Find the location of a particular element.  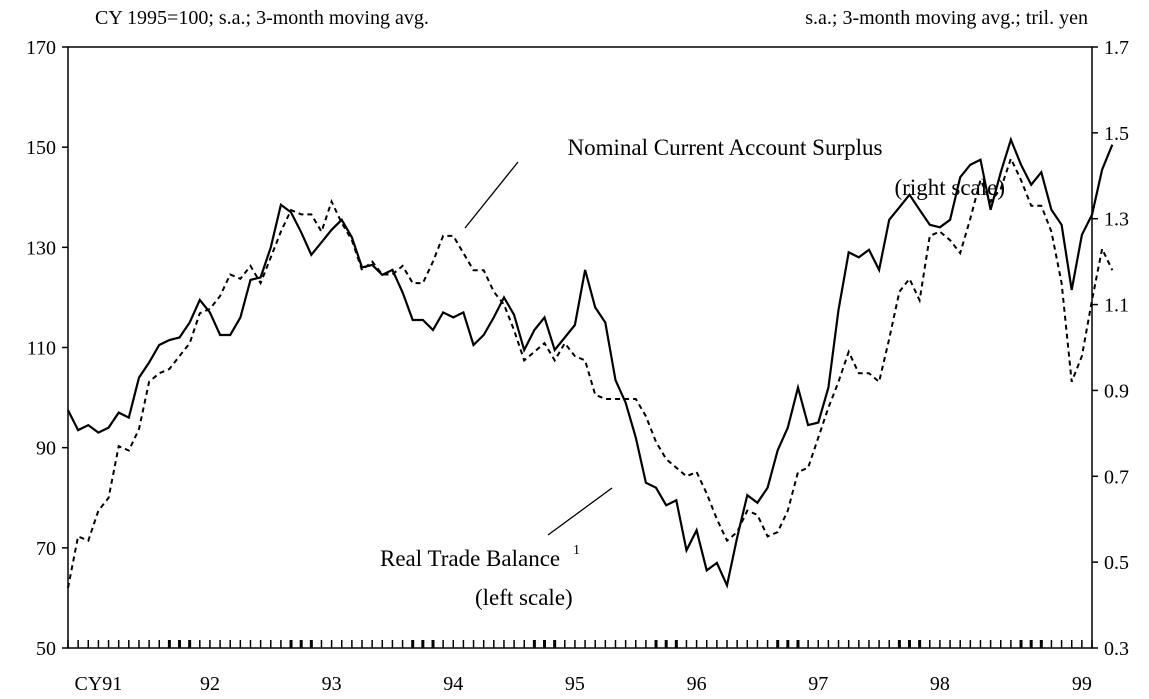

x-tick-label: 97 is located at coordinates (818, 684).